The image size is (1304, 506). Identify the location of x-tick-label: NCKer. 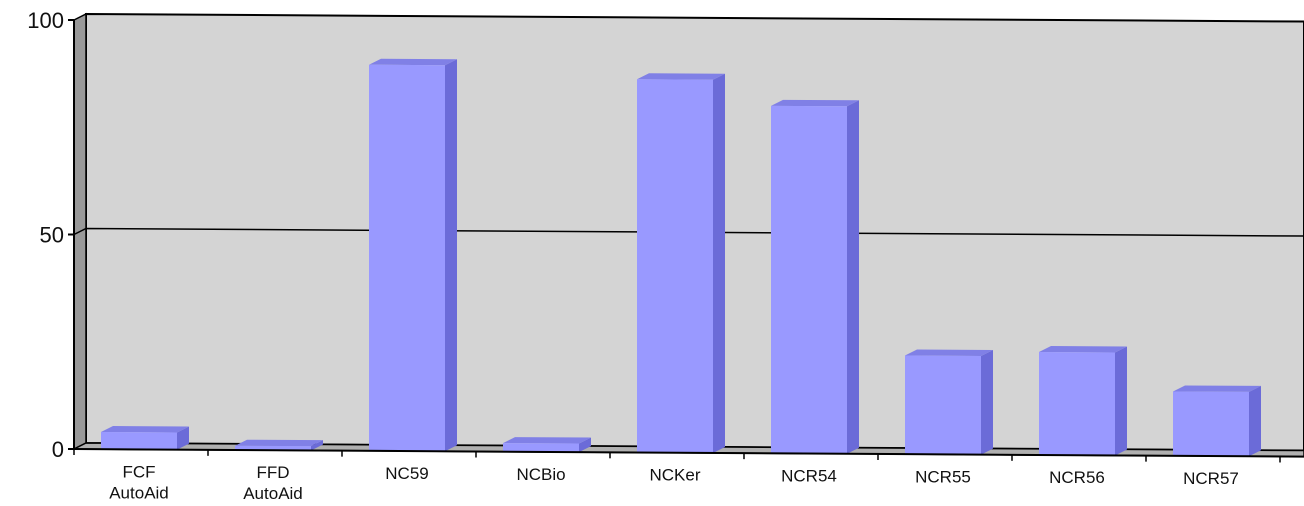
(674, 475).